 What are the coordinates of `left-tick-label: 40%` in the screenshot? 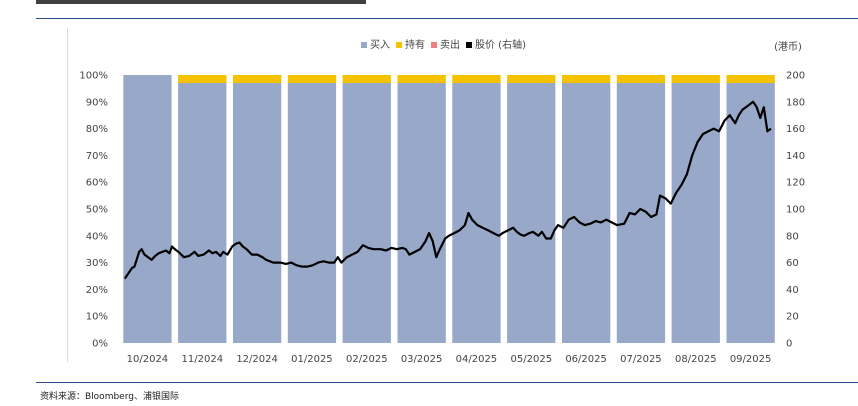 It's located at (97, 236).